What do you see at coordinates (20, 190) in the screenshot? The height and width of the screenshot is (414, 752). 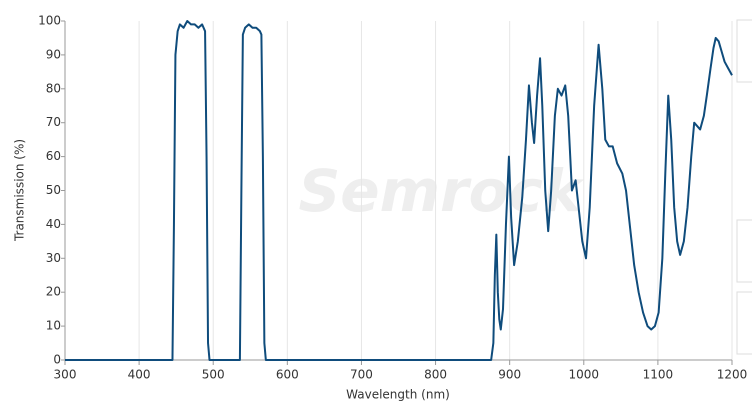 I see `y-axis-title: Transmission (%)` at bounding box center [20, 190].